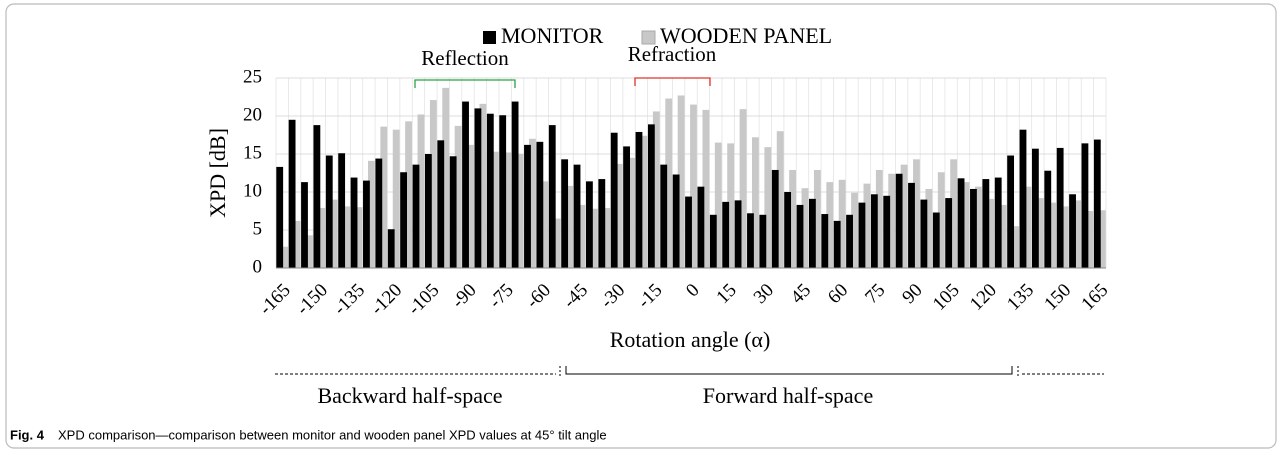  Describe the element at coordinates (552, 35) in the screenshot. I see `legend-label: MONITOR` at that location.